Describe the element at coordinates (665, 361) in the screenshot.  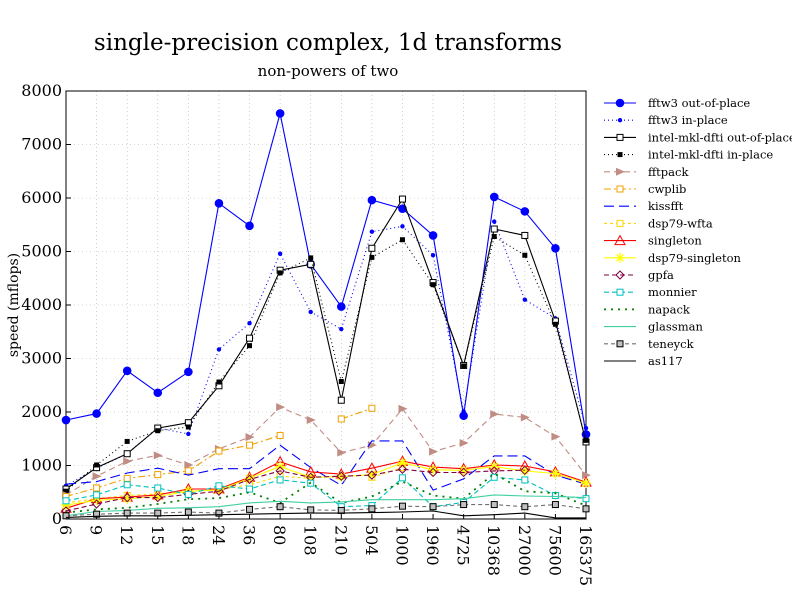
I see `legend-label: as117` at that location.